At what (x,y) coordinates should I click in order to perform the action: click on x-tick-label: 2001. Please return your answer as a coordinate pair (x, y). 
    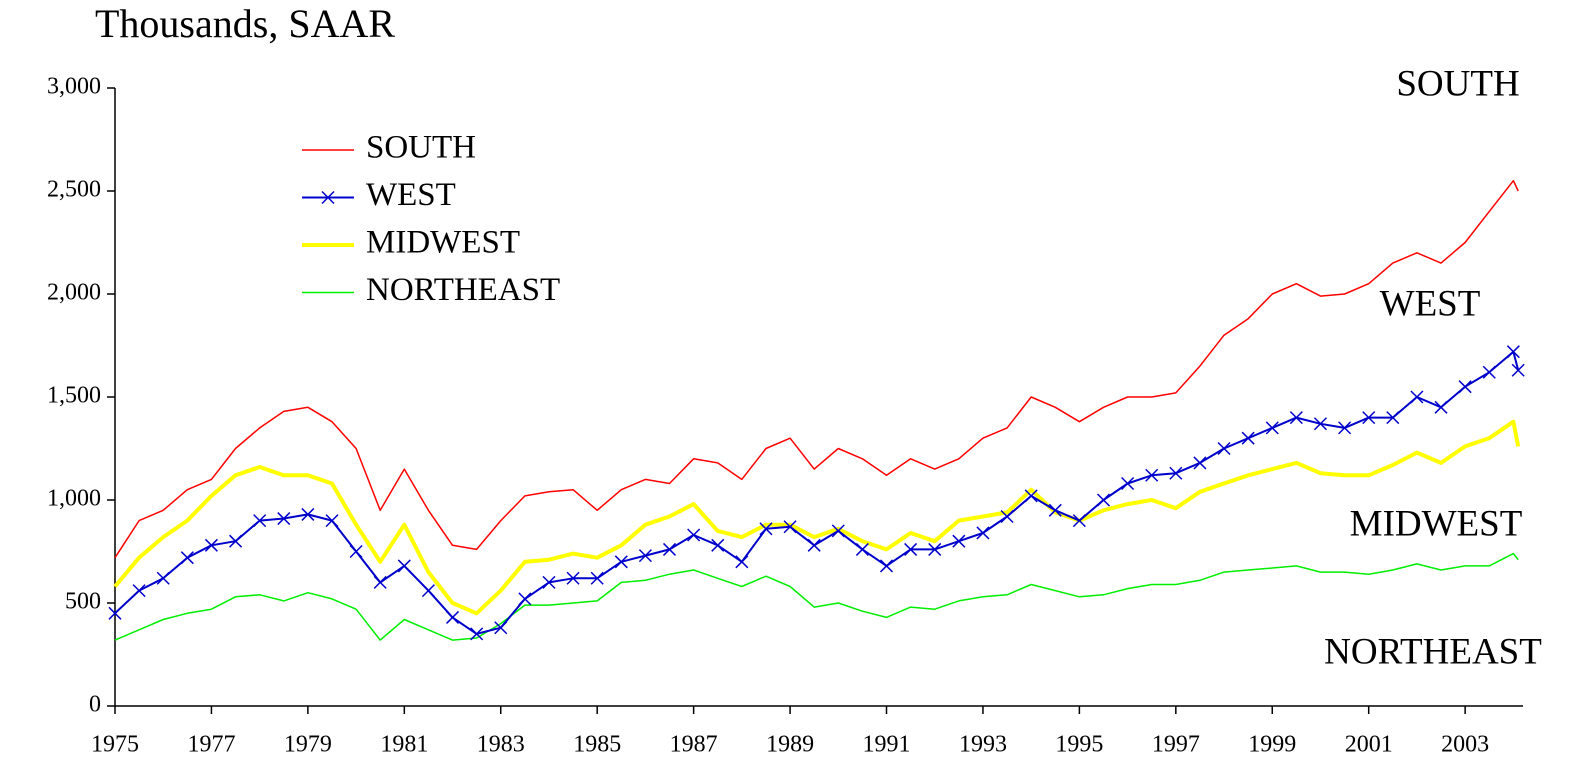
    Looking at the image, I should click on (1369, 745).